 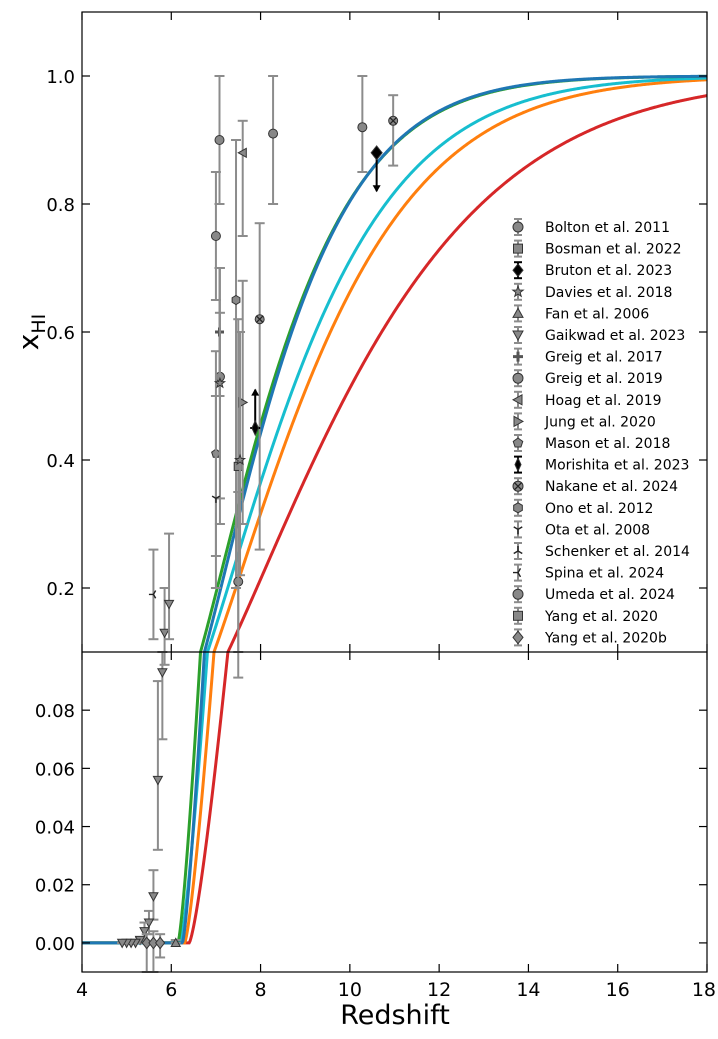 I want to click on y-tick-label-top-1: 0.4, so click(x=60, y=461).